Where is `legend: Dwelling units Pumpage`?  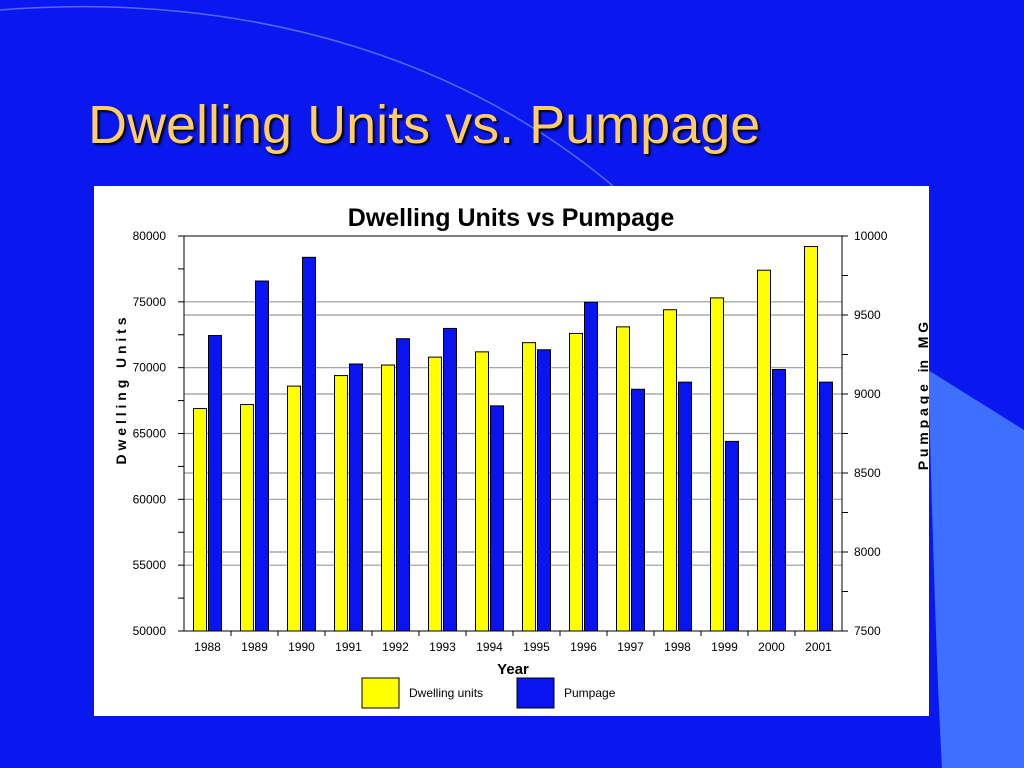 legend: Dwelling units Pumpage is located at coordinates (488, 693).